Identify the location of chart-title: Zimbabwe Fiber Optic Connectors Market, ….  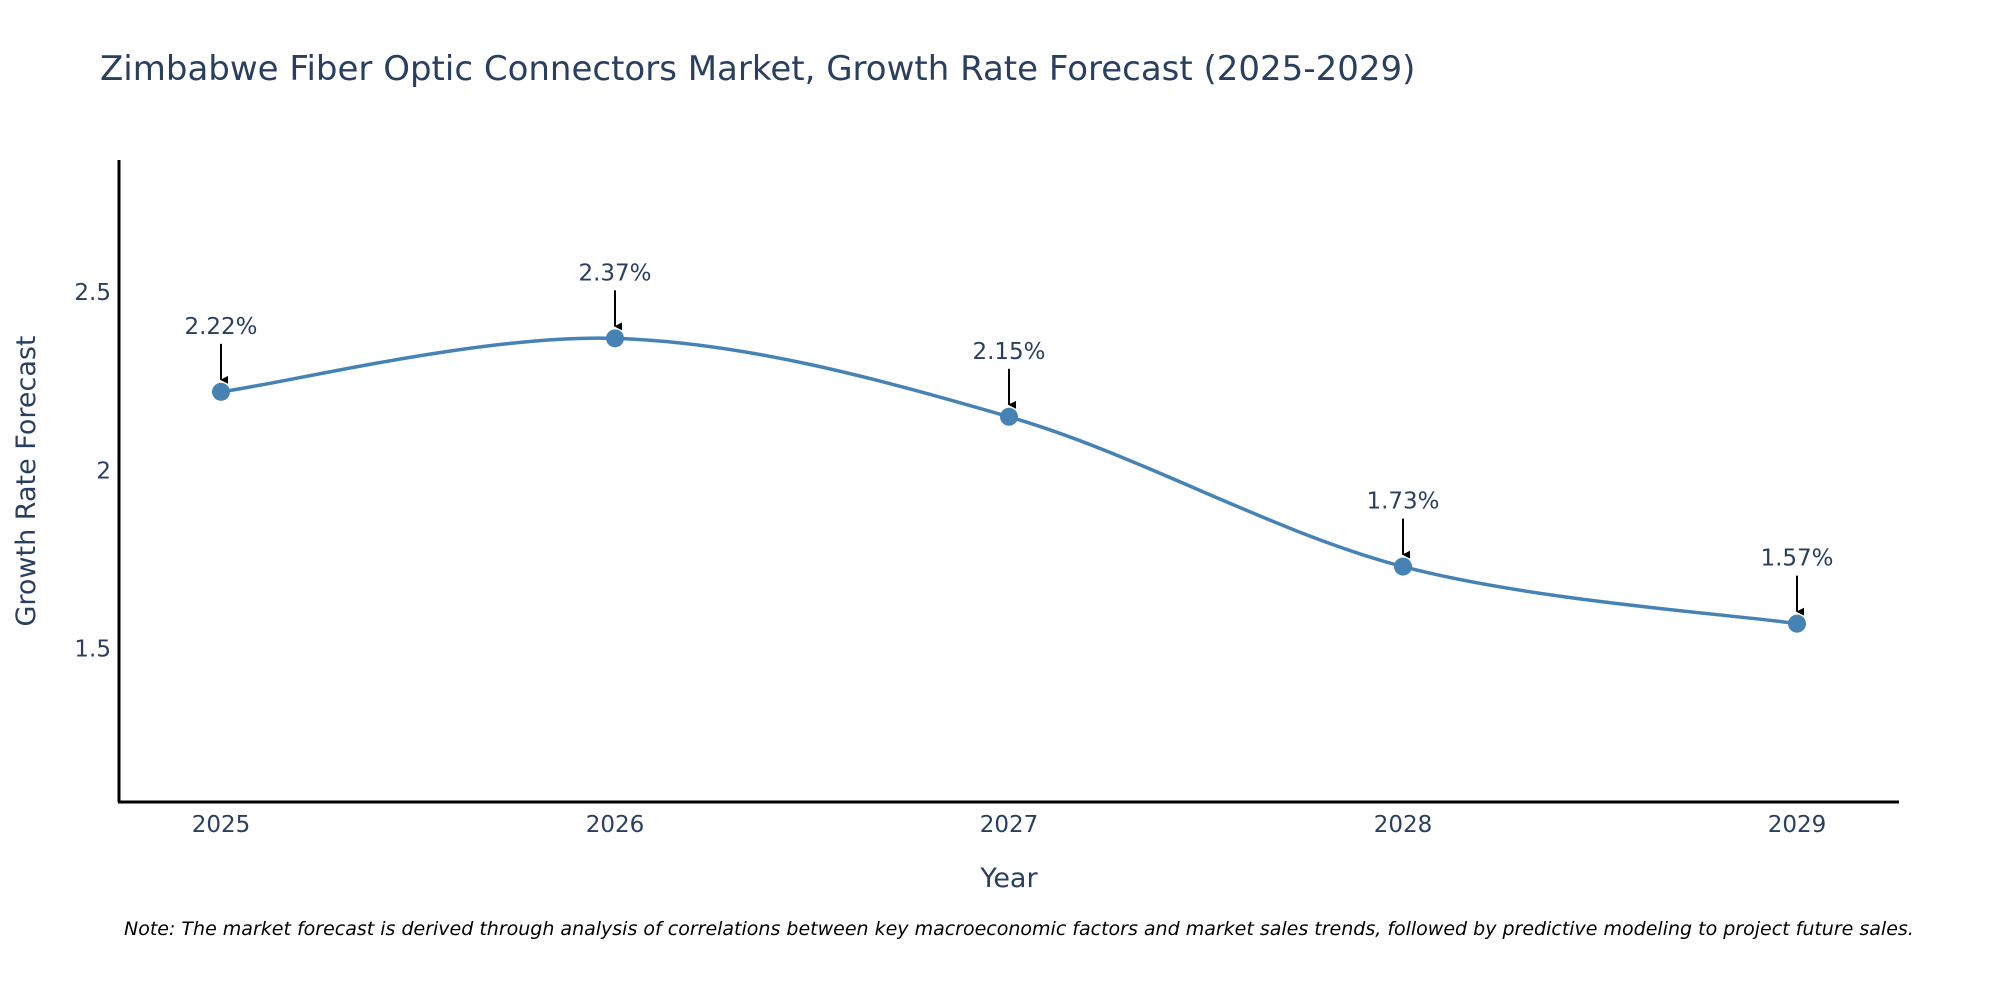
(757, 69).